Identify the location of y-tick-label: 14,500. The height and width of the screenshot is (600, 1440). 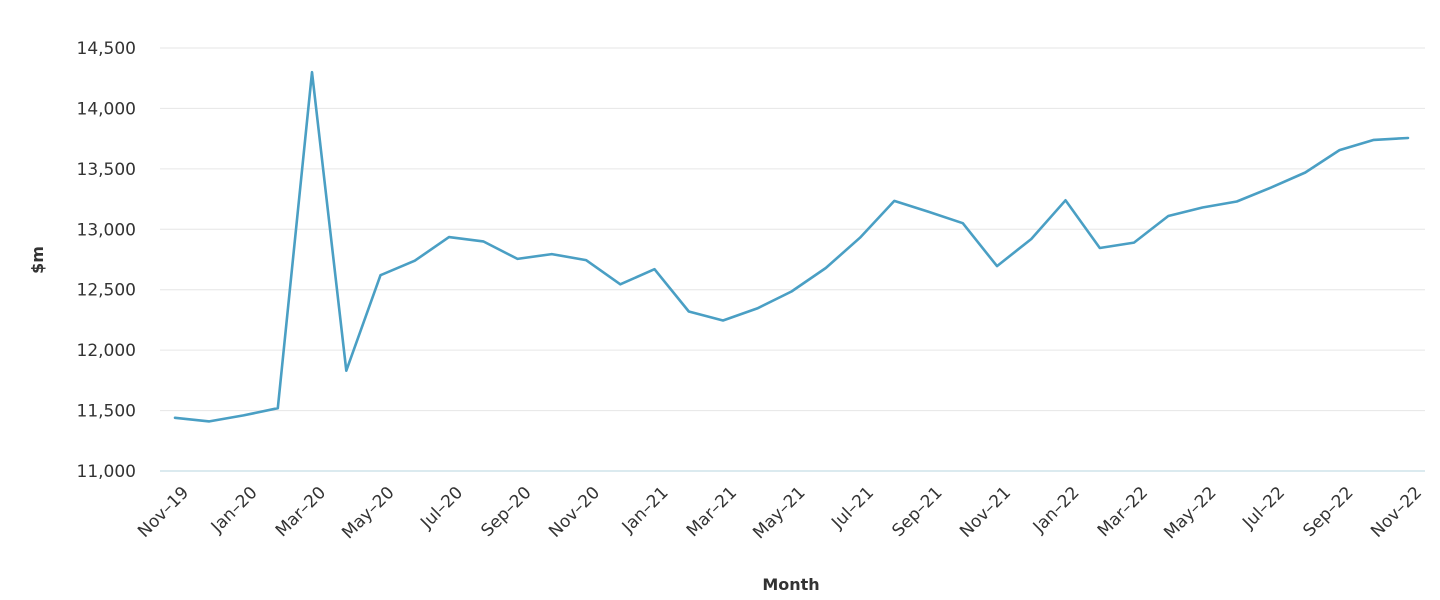
(106, 49).